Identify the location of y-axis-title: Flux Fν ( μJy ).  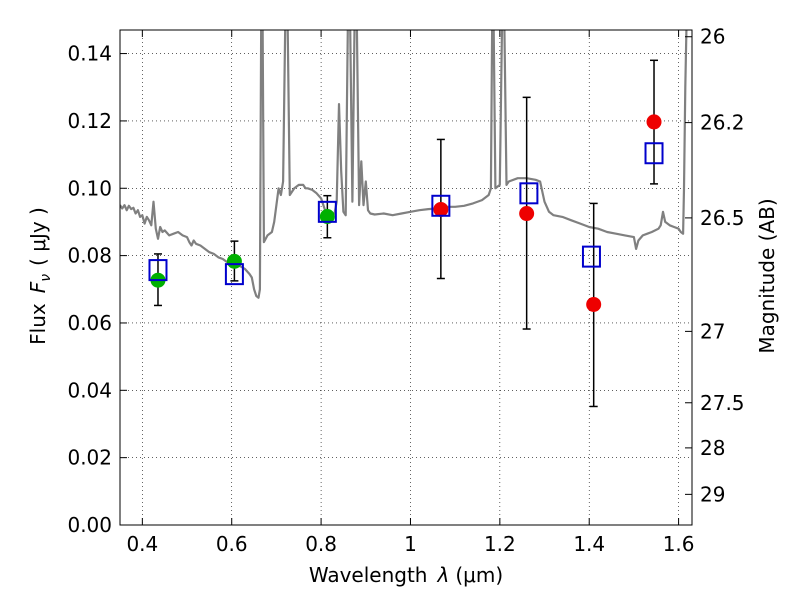
(40, 276).